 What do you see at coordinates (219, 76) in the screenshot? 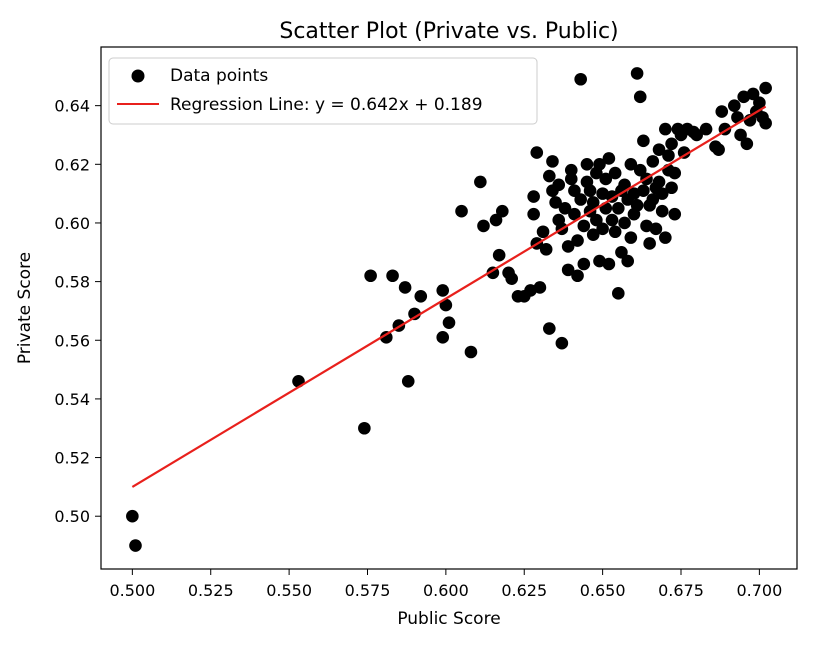
I see `legend-label-points: Data points` at bounding box center [219, 76].